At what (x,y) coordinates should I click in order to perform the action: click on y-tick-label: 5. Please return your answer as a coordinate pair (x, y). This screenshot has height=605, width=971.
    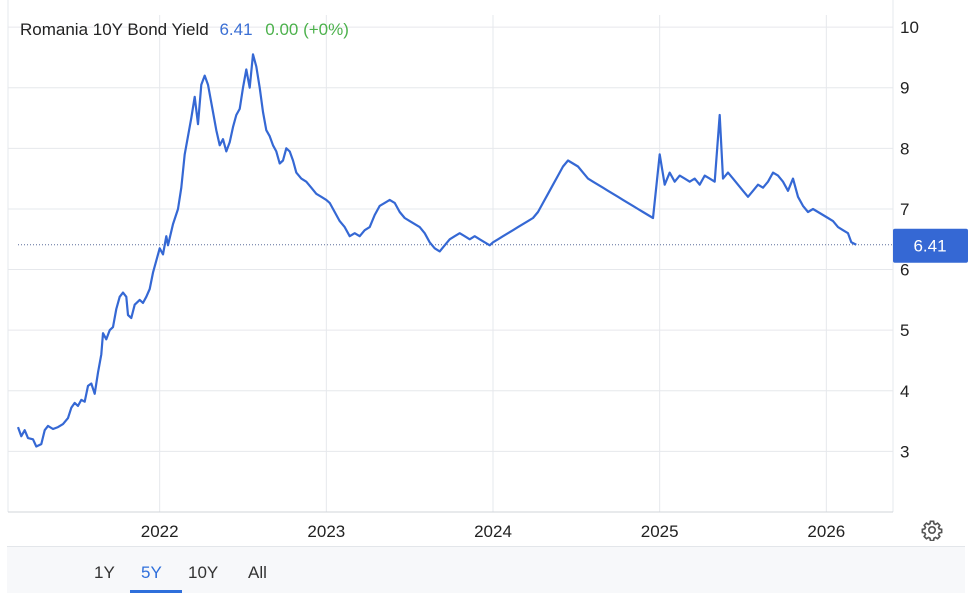
    Looking at the image, I should click on (904, 330).